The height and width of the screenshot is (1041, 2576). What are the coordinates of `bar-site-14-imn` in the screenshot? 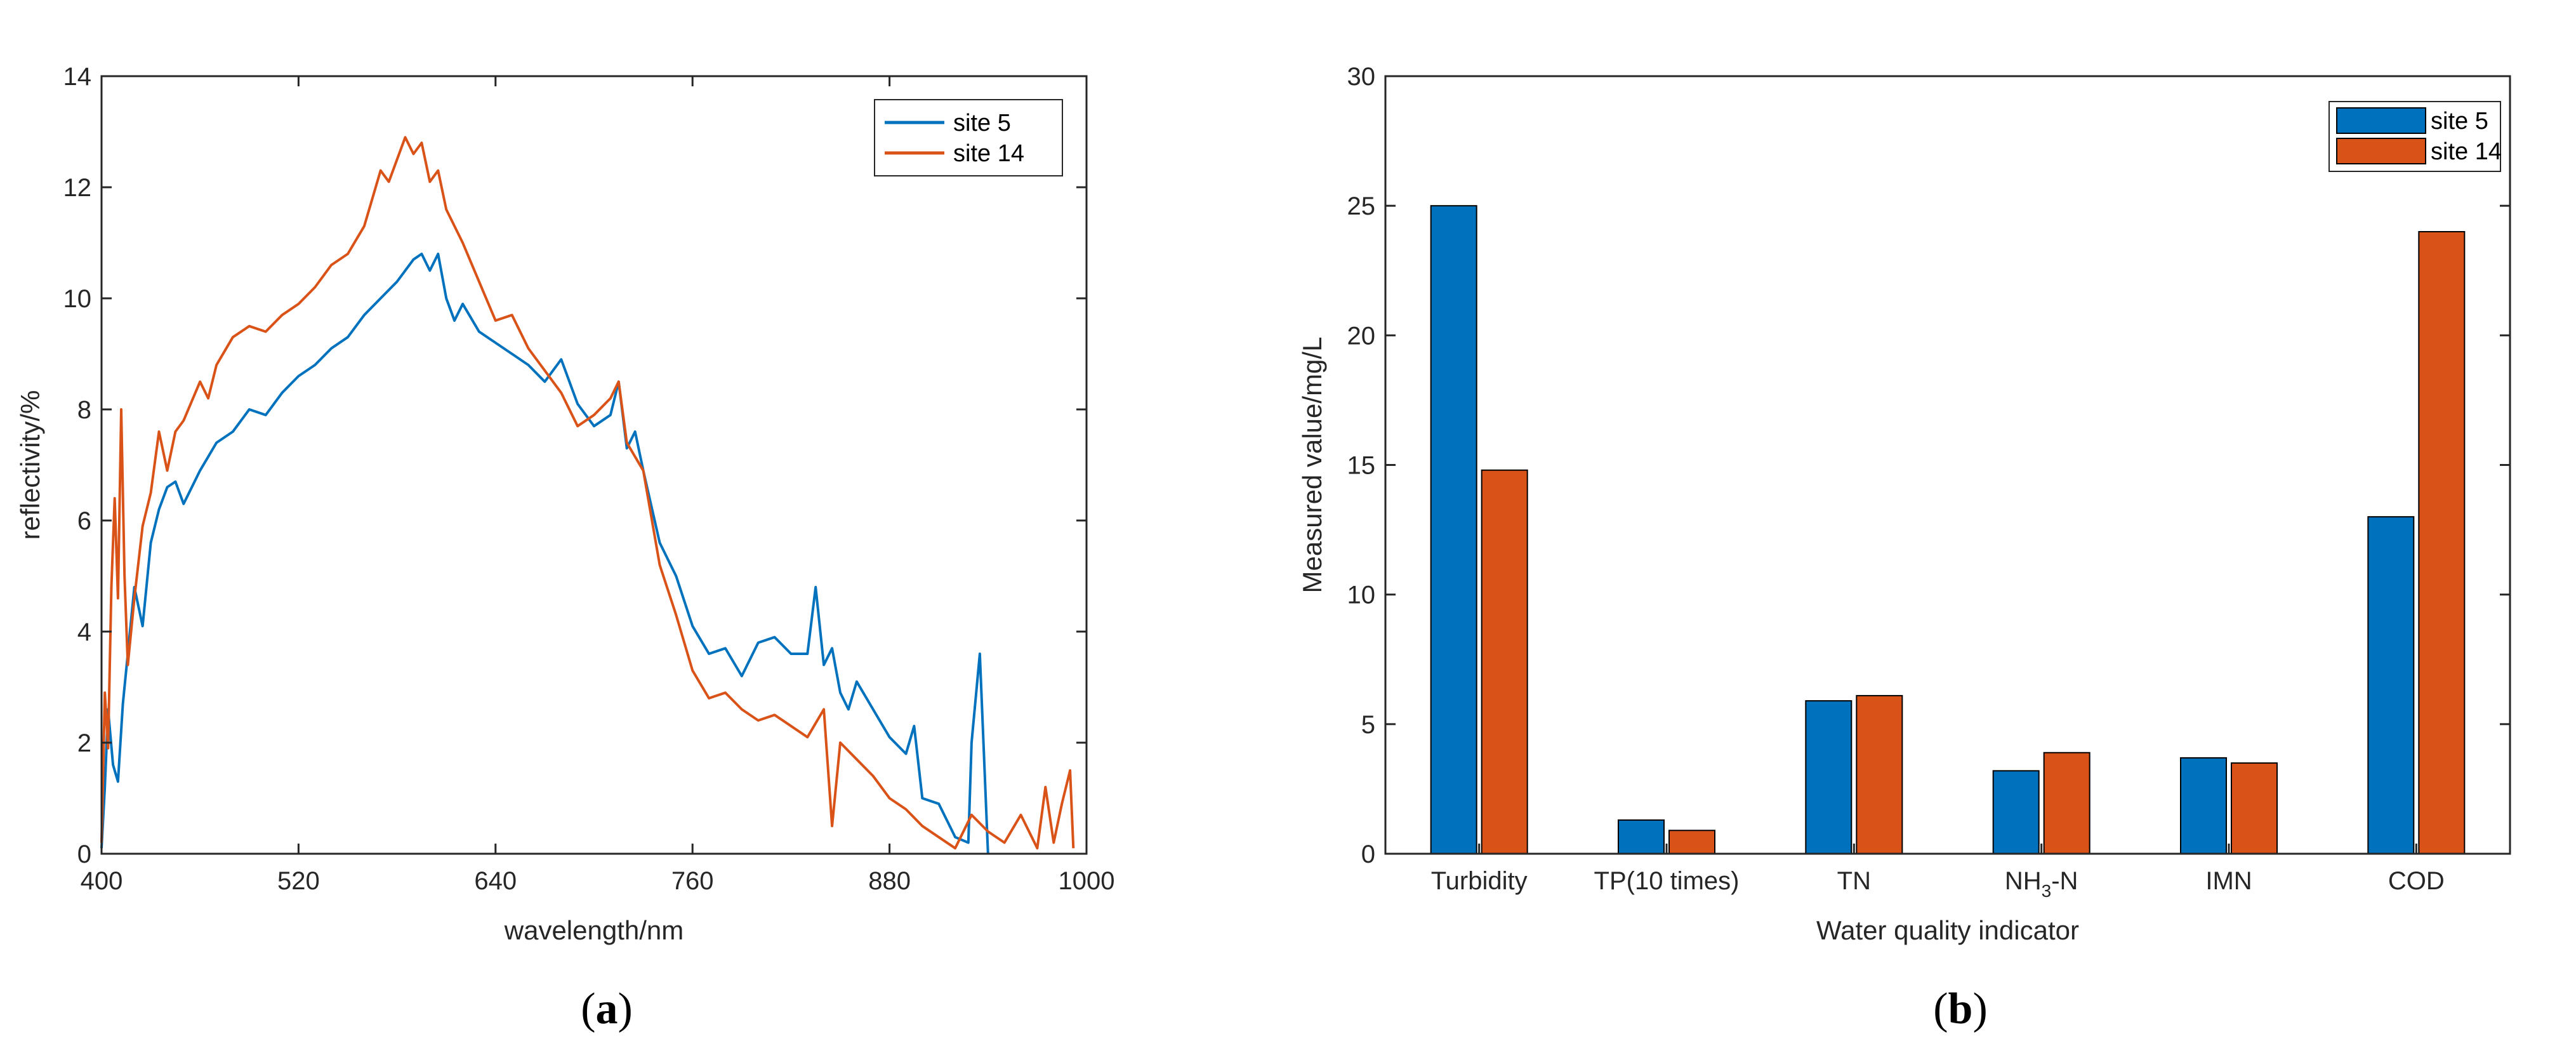 It's located at (2255, 808).